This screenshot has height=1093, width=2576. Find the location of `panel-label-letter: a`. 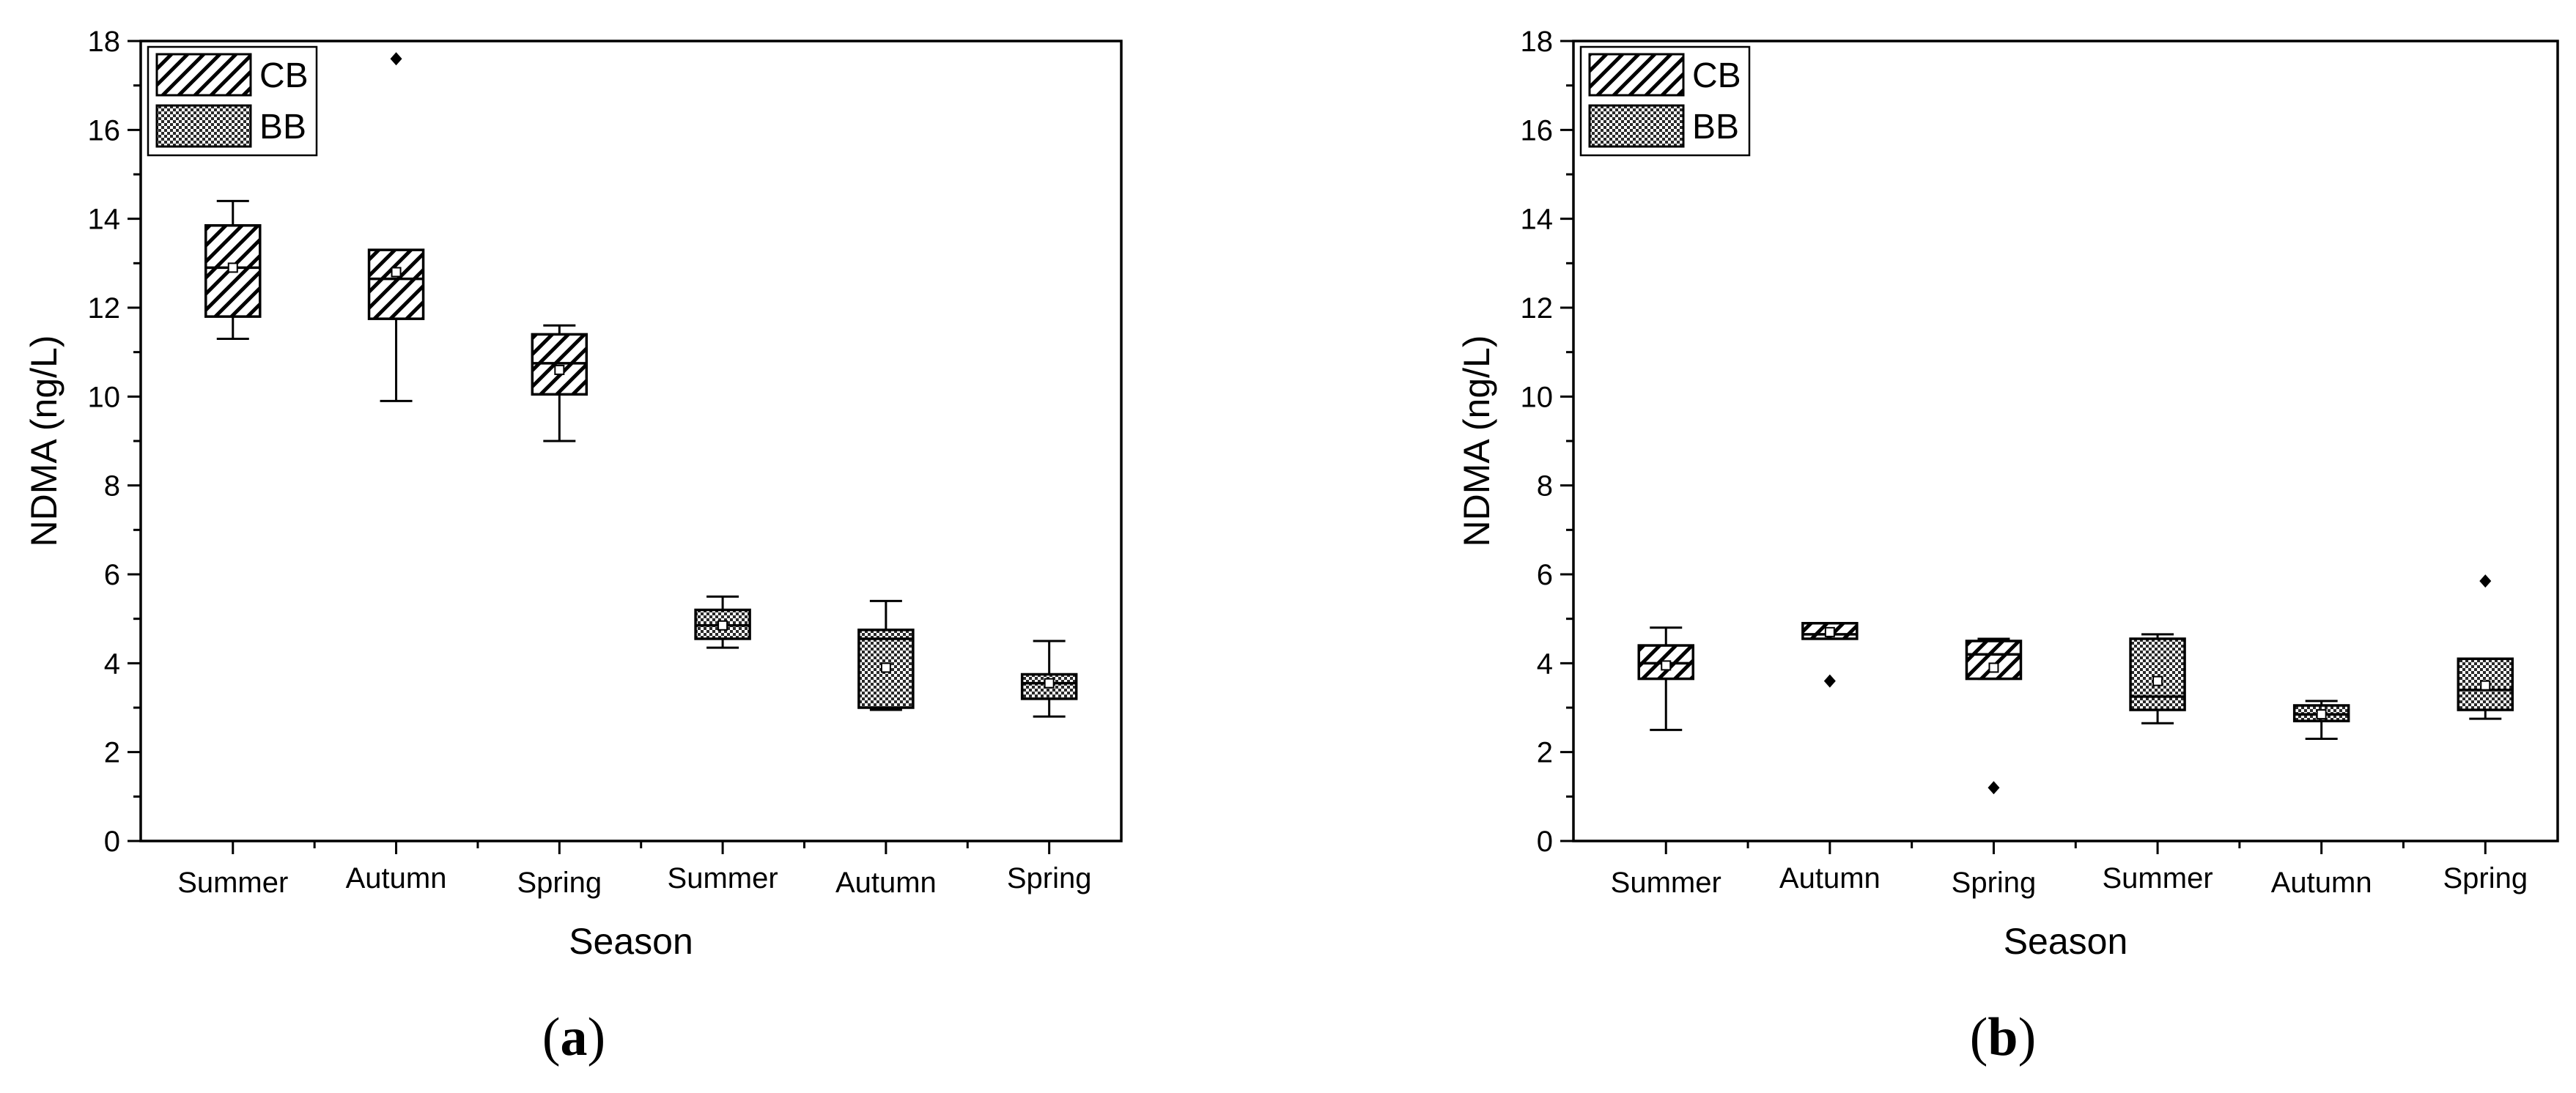

panel-label-letter: a is located at coordinates (574, 1037).